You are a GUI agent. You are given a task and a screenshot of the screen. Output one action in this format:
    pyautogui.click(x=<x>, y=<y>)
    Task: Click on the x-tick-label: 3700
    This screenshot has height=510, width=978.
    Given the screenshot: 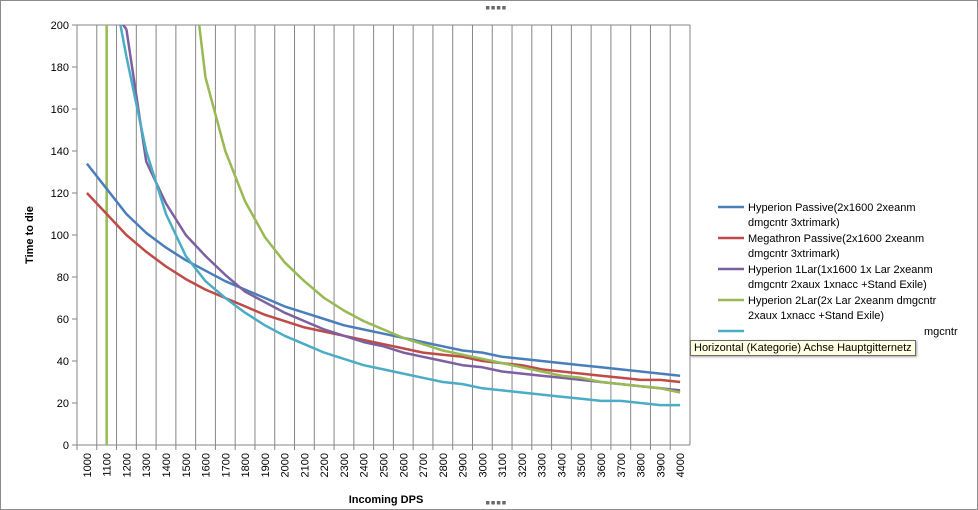 What is the action you would take?
    pyautogui.click(x=622, y=465)
    